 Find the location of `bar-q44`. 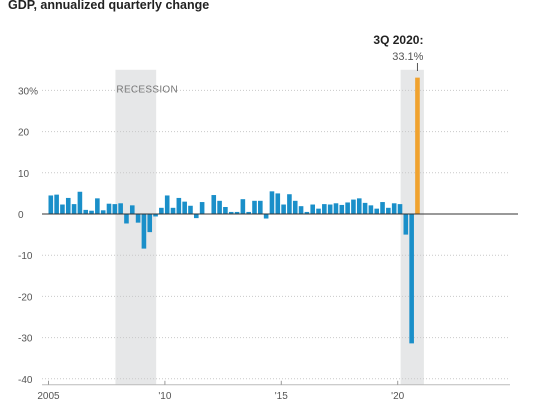

bar-q44 is located at coordinates (307, 212).